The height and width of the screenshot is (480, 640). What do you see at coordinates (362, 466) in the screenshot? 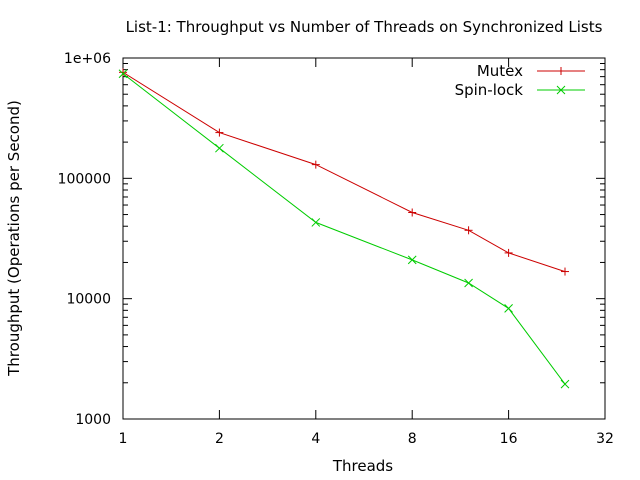
I see `x-axis-label: Threads` at bounding box center [362, 466].